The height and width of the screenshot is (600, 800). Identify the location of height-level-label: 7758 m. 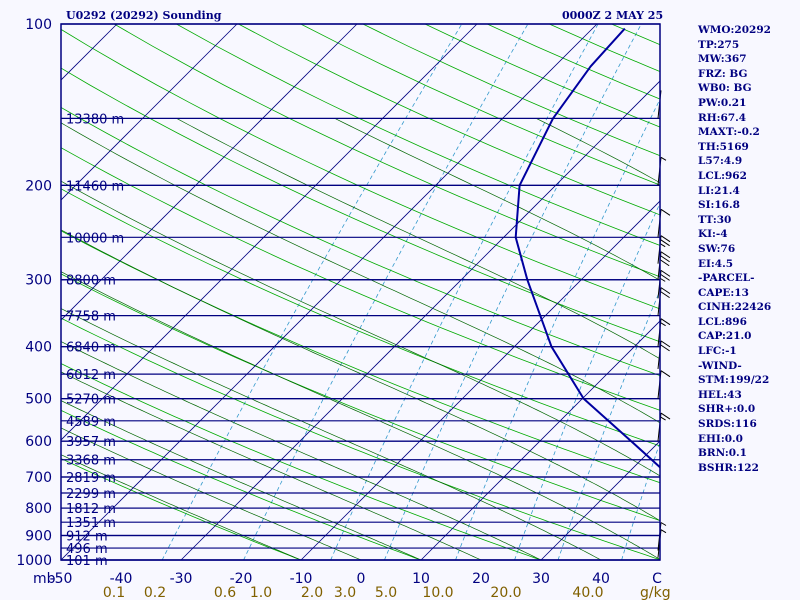
(91, 317).